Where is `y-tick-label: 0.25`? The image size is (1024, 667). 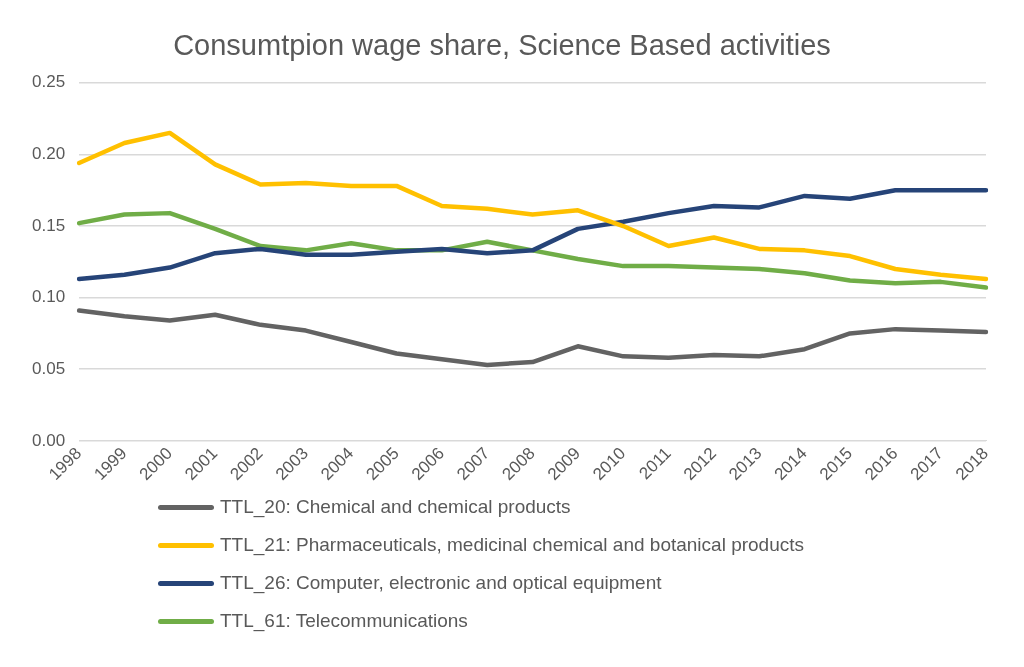 y-tick-label: 0.25 is located at coordinates (48, 82).